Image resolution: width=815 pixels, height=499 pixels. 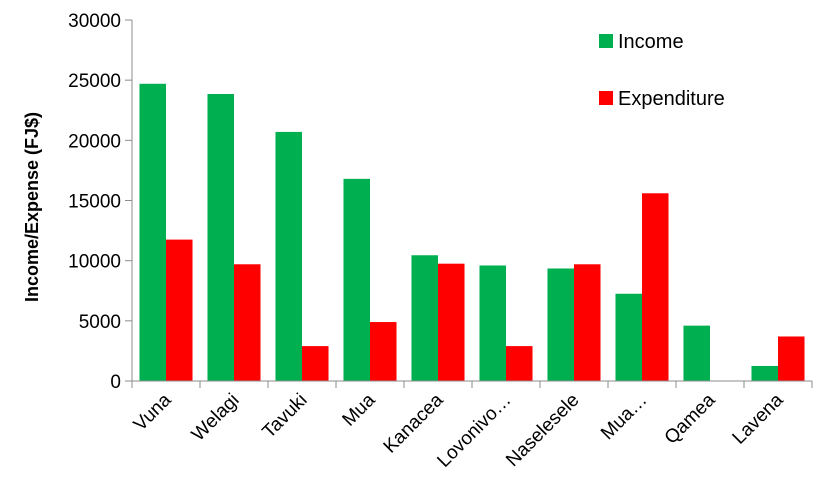 What do you see at coordinates (100, 322) in the screenshot?
I see `y-tick-label: 5000` at bounding box center [100, 322].